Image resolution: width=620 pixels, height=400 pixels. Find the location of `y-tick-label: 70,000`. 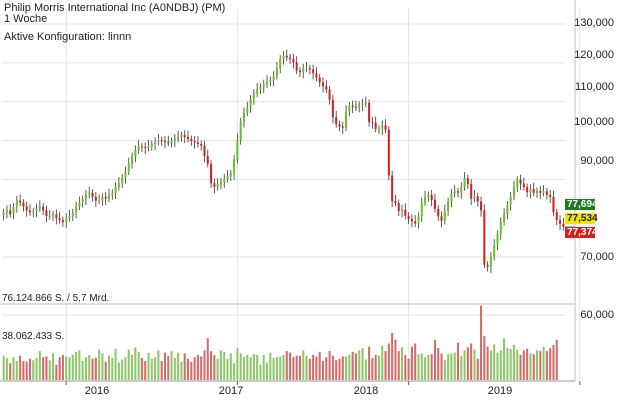

y-tick-label: 70,000 is located at coordinates (597, 257).